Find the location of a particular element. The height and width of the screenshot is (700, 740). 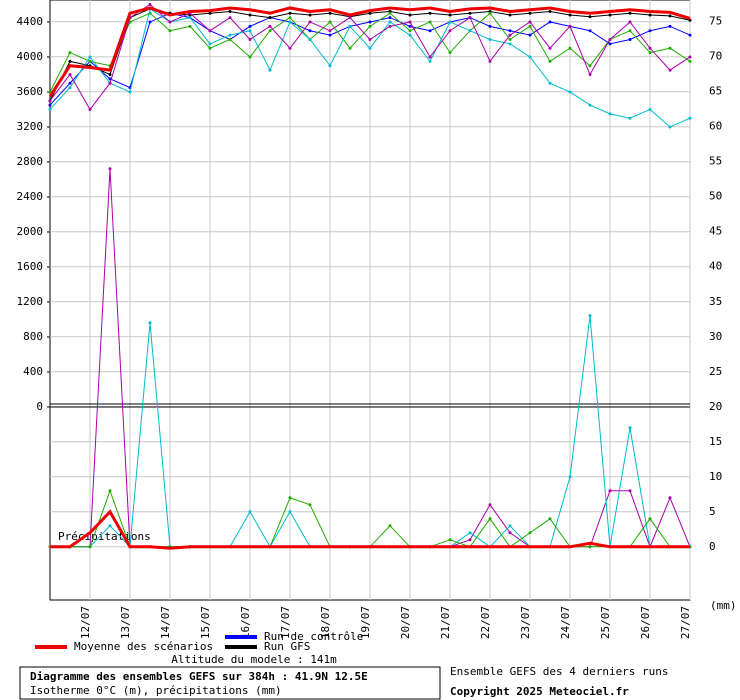

x-tick-label: 24/07 is located at coordinates (565, 622).